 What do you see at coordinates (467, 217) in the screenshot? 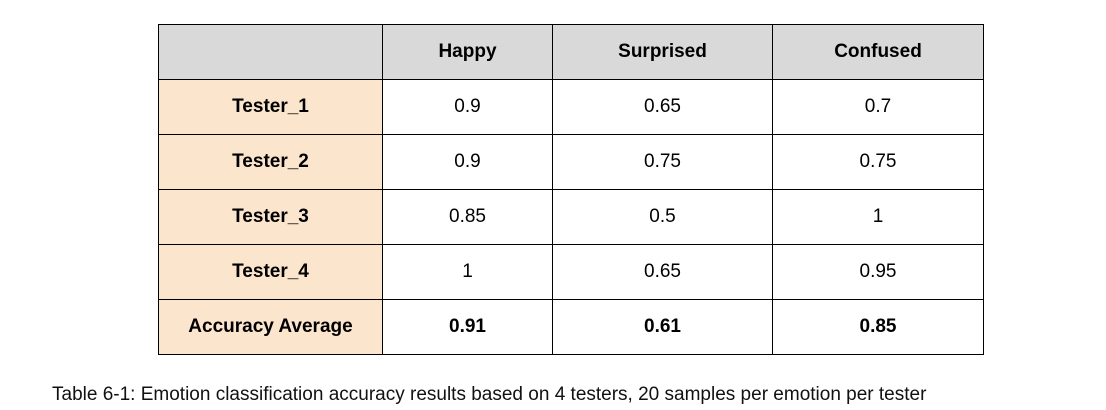
I see `cell-tester-3-happy: 0.85` at bounding box center [467, 217].